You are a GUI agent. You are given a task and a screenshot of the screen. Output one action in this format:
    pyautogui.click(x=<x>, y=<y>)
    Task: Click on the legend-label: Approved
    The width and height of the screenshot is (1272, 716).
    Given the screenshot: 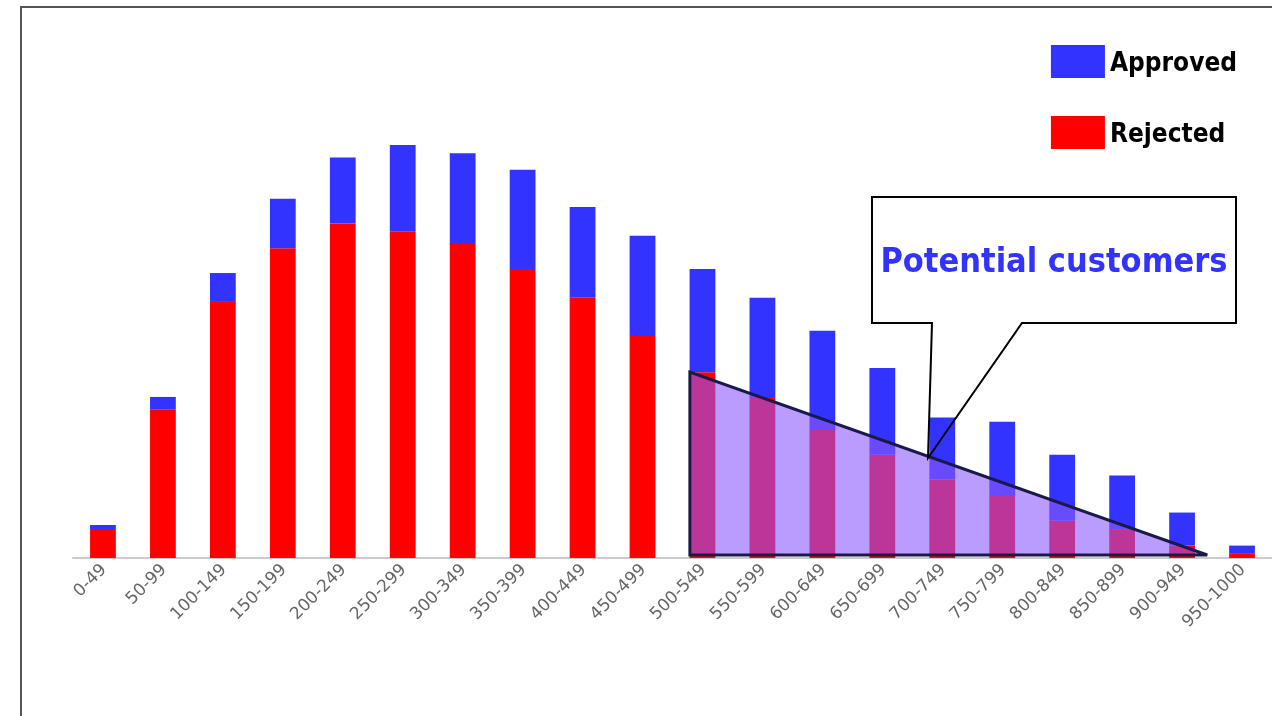 What is the action you would take?
    pyautogui.click(x=1173, y=61)
    